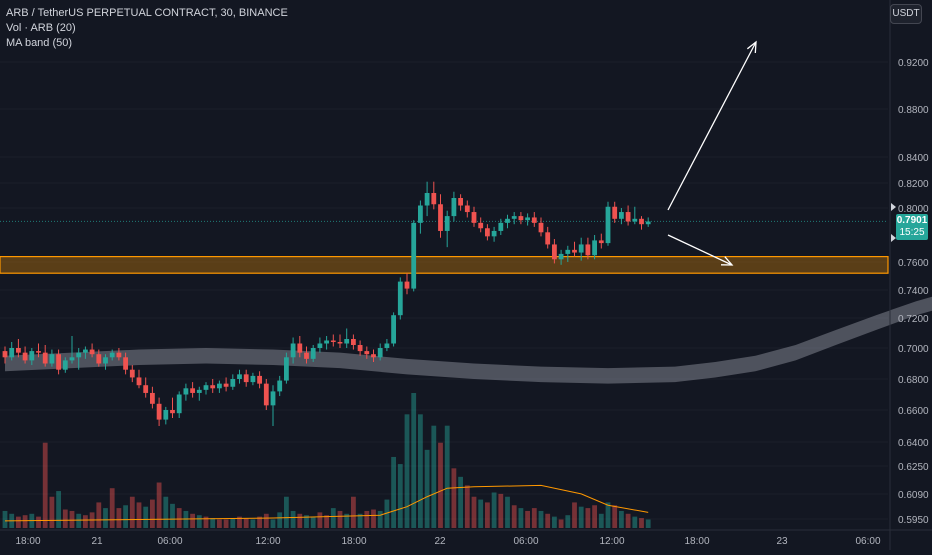 The width and height of the screenshot is (932, 555). What do you see at coordinates (440, 541) in the screenshot?
I see `time-tick-label: 22` at bounding box center [440, 541].